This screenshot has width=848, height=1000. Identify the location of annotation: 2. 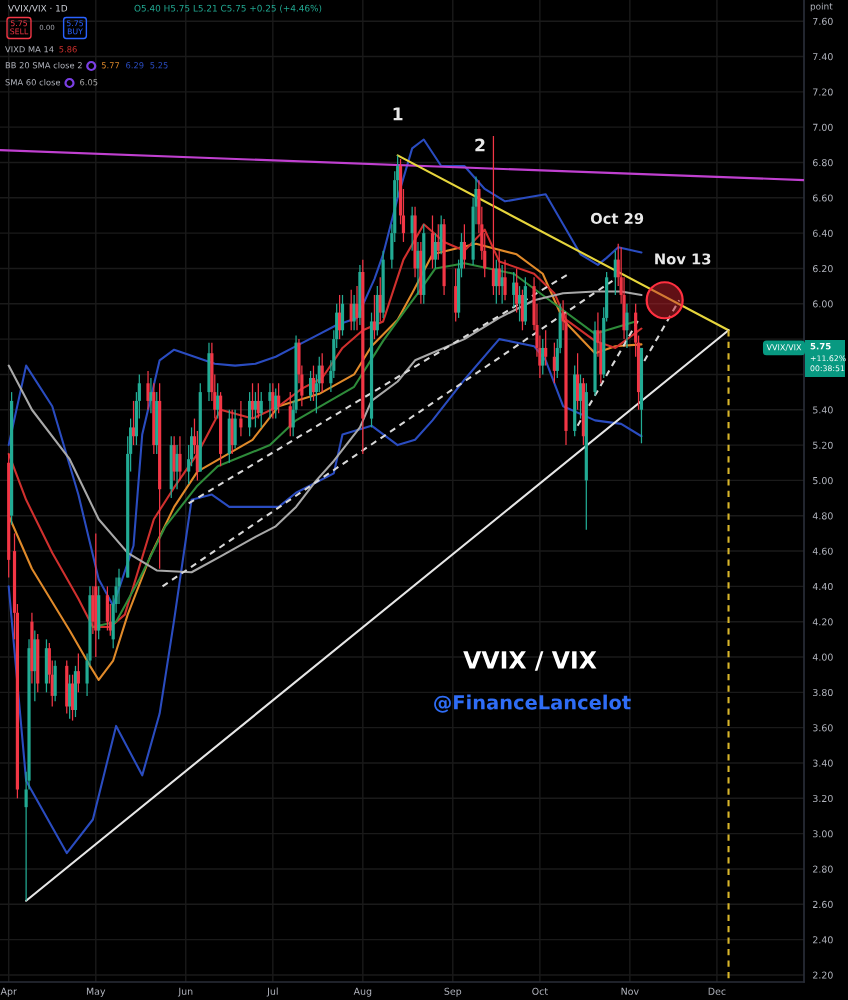
(480, 145).